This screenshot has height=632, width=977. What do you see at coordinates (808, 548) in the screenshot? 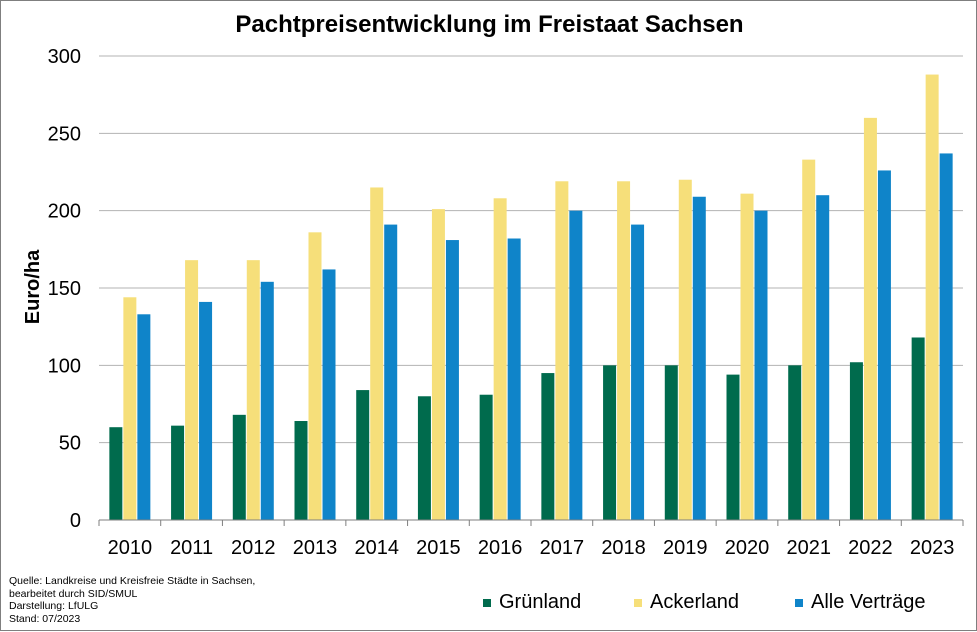
I see `x-tick-label: 2021` at bounding box center [808, 548].